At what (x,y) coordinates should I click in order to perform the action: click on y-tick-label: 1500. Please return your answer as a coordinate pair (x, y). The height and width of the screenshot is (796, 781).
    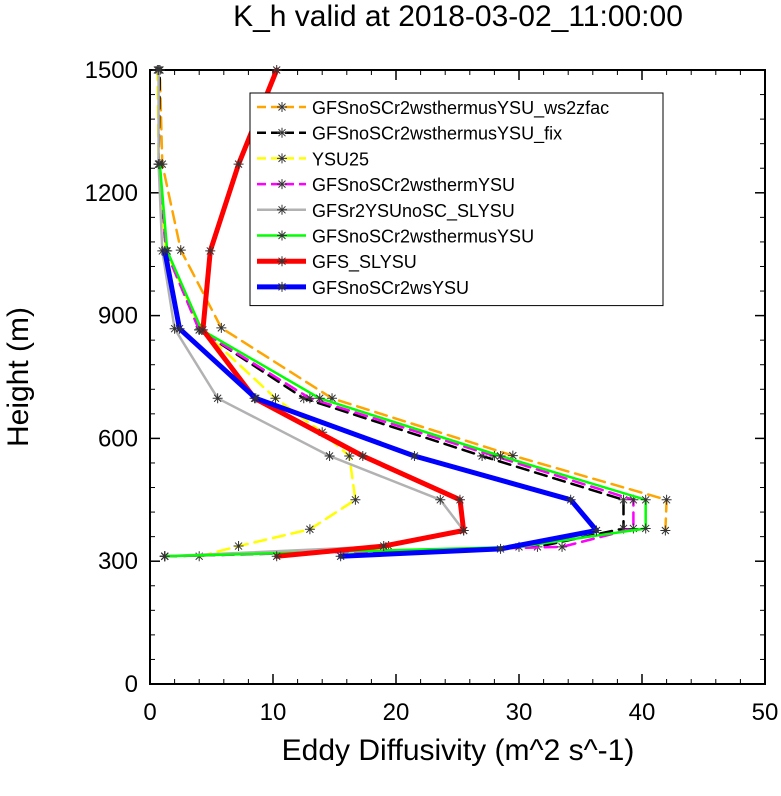
    Looking at the image, I should click on (111, 70).